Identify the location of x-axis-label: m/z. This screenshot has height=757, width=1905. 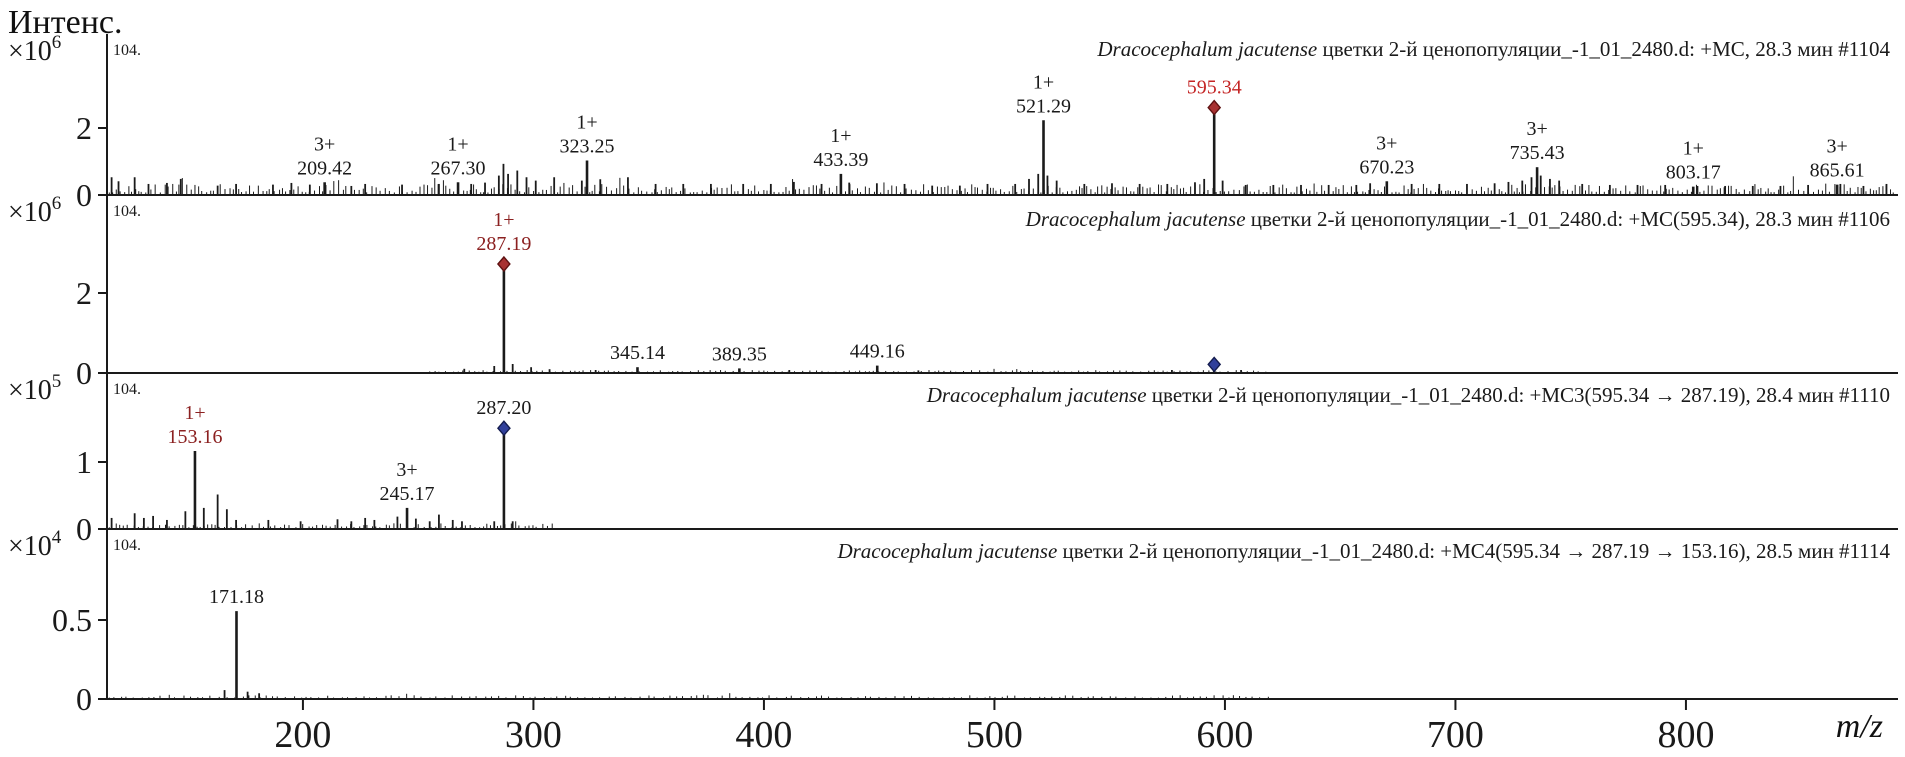
(1859, 726).